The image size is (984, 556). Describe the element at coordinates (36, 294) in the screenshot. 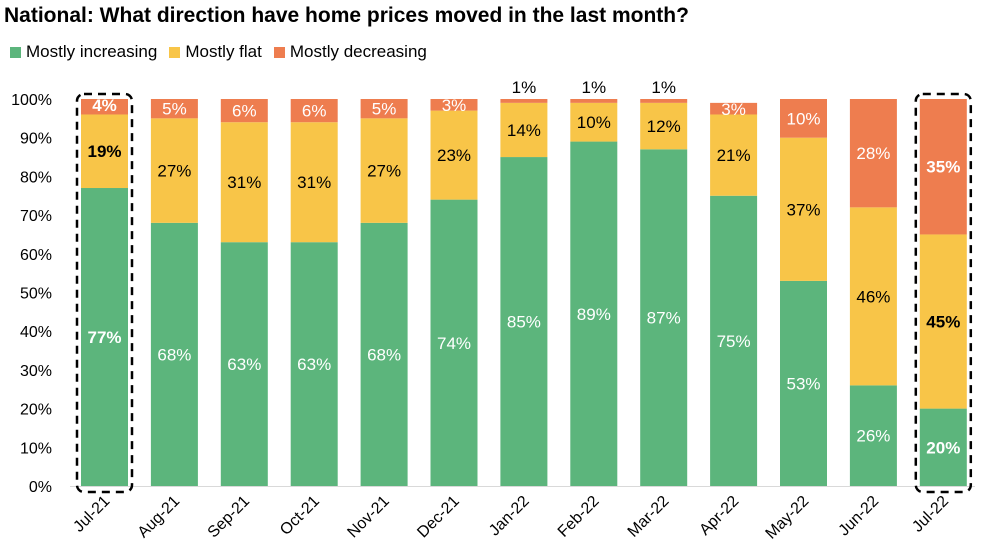

I see `y-tick-label: 50%` at that location.